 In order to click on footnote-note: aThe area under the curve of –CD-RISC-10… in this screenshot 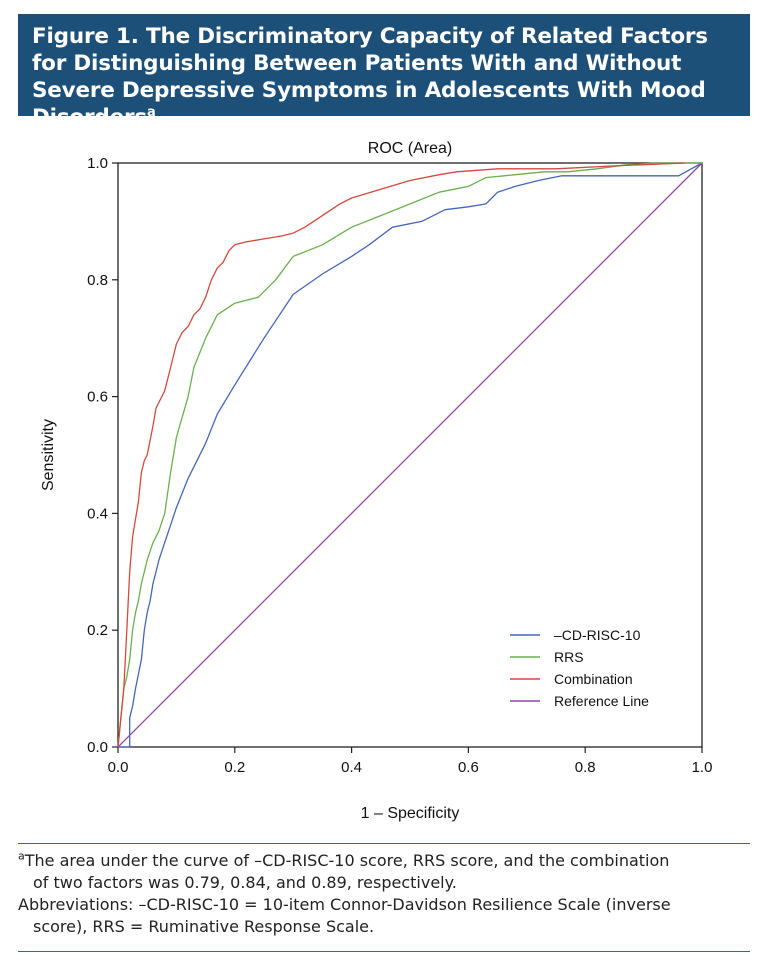, I will do `click(384, 861)`.